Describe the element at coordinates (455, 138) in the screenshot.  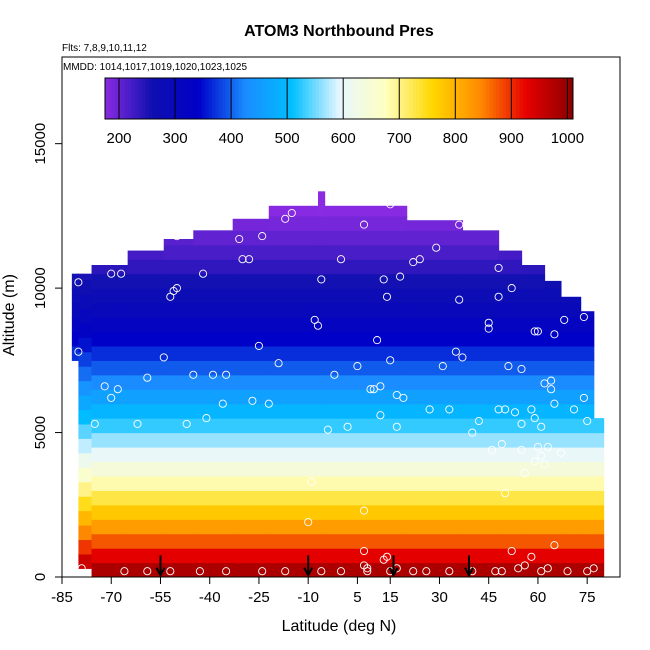
I see `colorbar-tick-label: 800` at that location.